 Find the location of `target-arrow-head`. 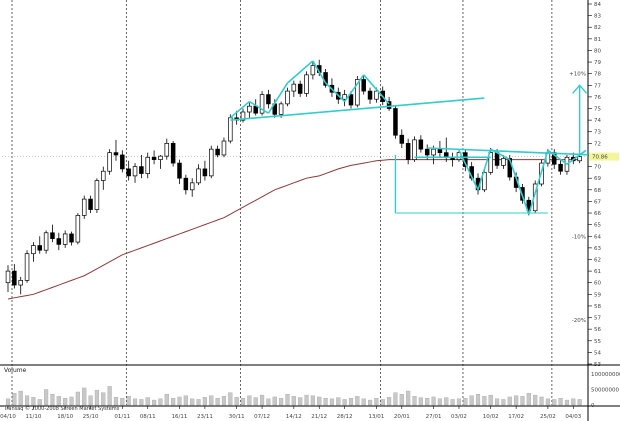

target-arrow-head is located at coordinates (580, 89).